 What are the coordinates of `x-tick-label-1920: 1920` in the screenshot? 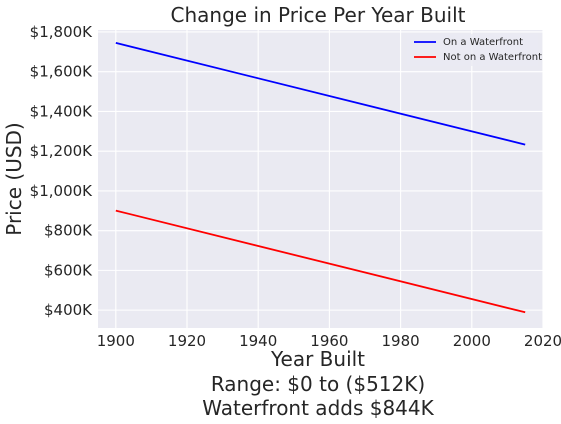 It's located at (187, 341).